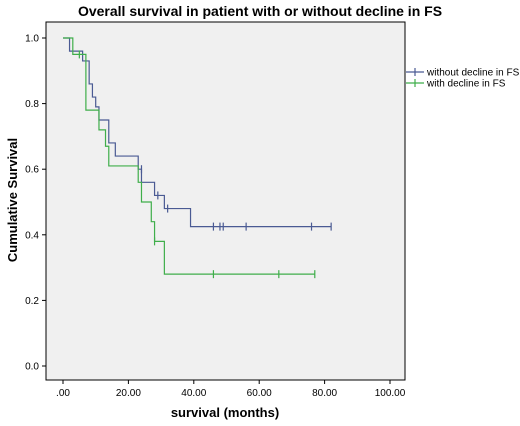 The height and width of the screenshot is (426, 520). What do you see at coordinates (225, 412) in the screenshot?
I see `x-axis-label: survival (months)` at bounding box center [225, 412].